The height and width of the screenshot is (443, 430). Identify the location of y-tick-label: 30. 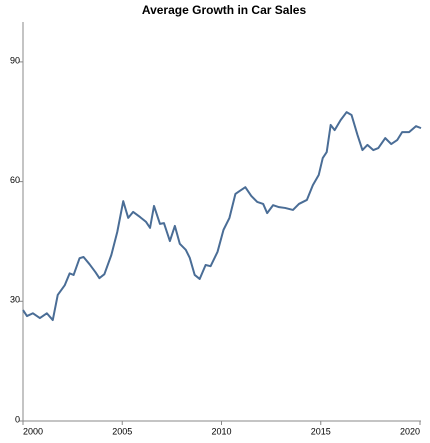
(15, 300).